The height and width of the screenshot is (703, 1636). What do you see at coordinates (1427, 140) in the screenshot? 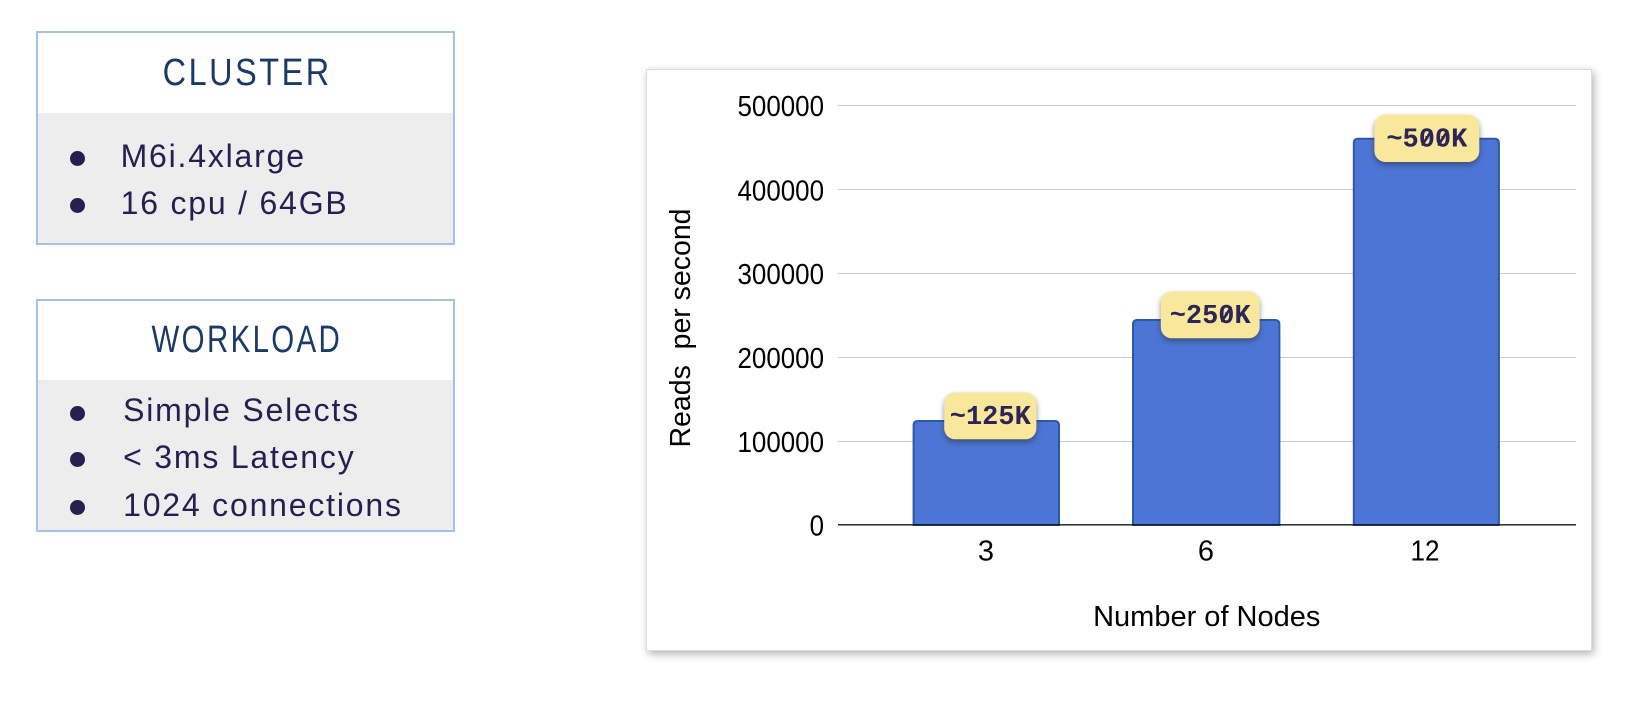
I see `svg-text: ~500K` at bounding box center [1427, 140].